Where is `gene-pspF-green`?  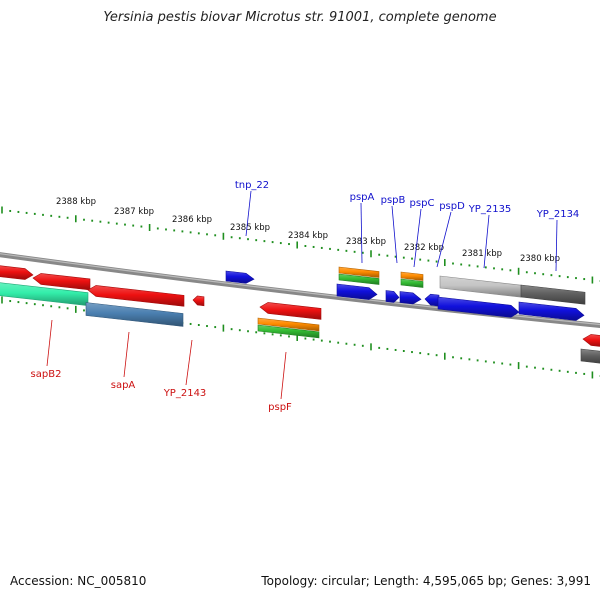 gene-pspF-green is located at coordinates (288, 331).